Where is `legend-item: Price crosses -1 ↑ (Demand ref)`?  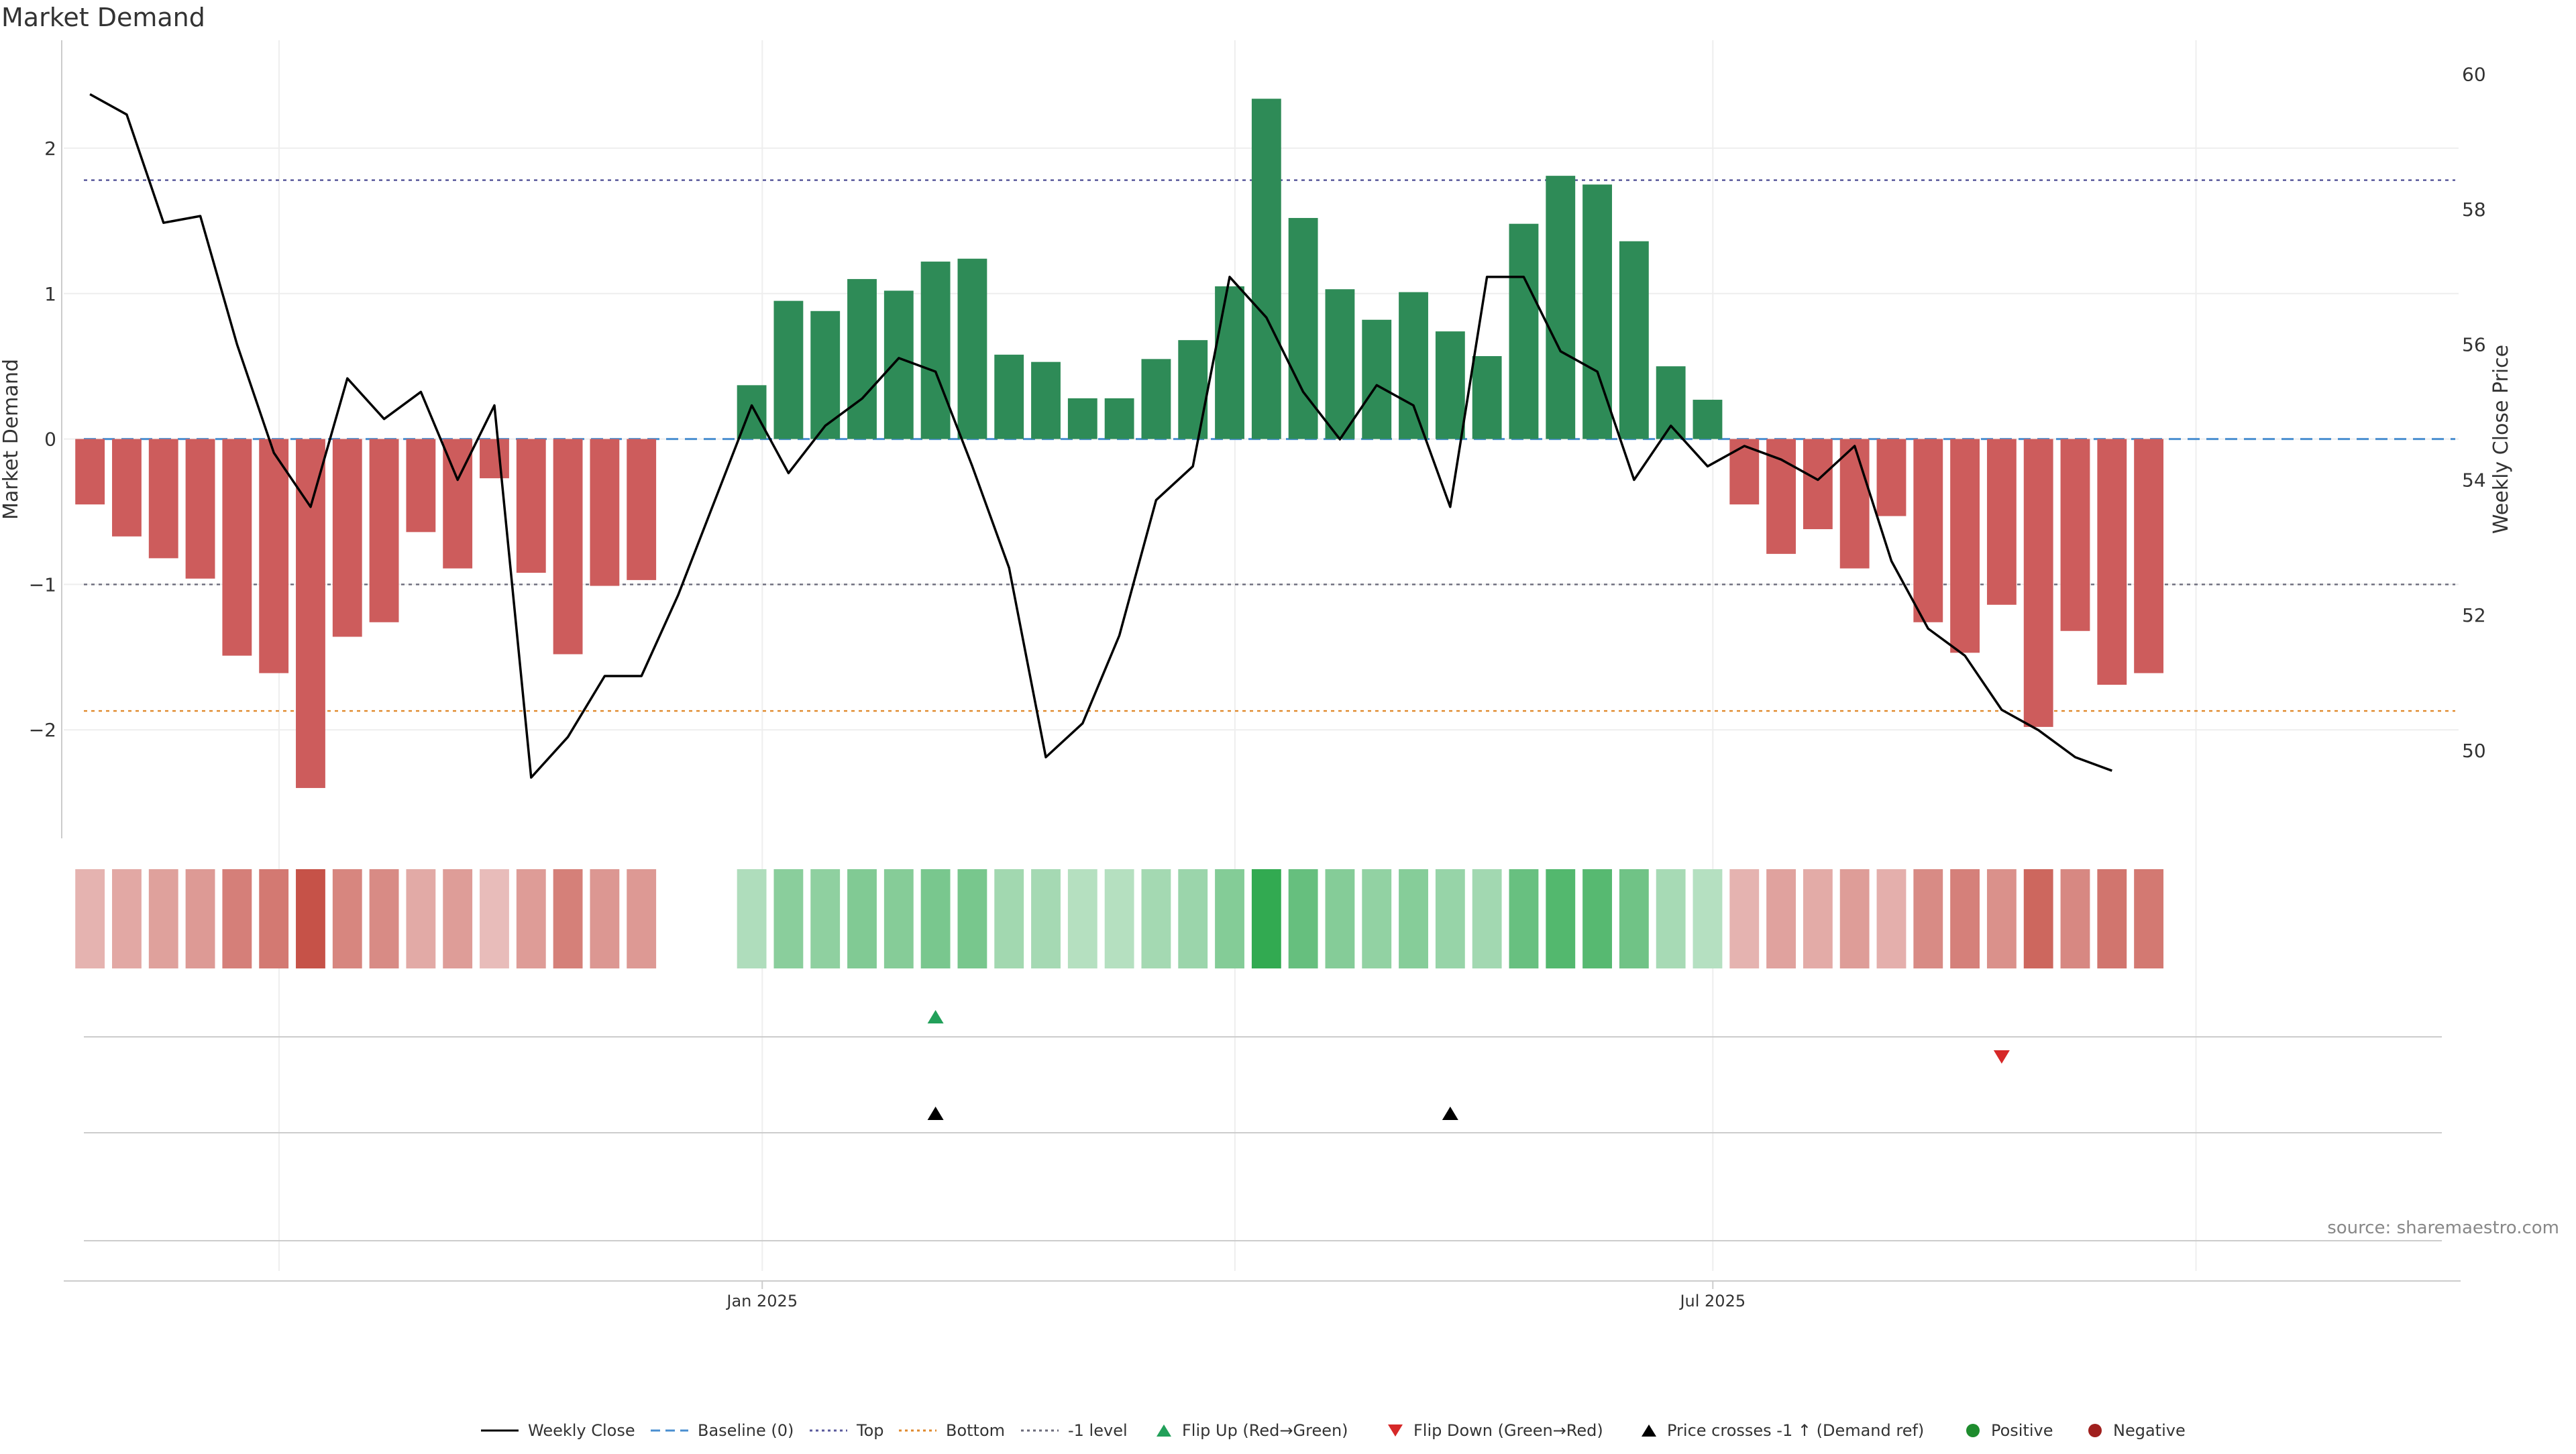 legend-item: Price crosses -1 ↑ (Demand ref) is located at coordinates (1781, 1430).